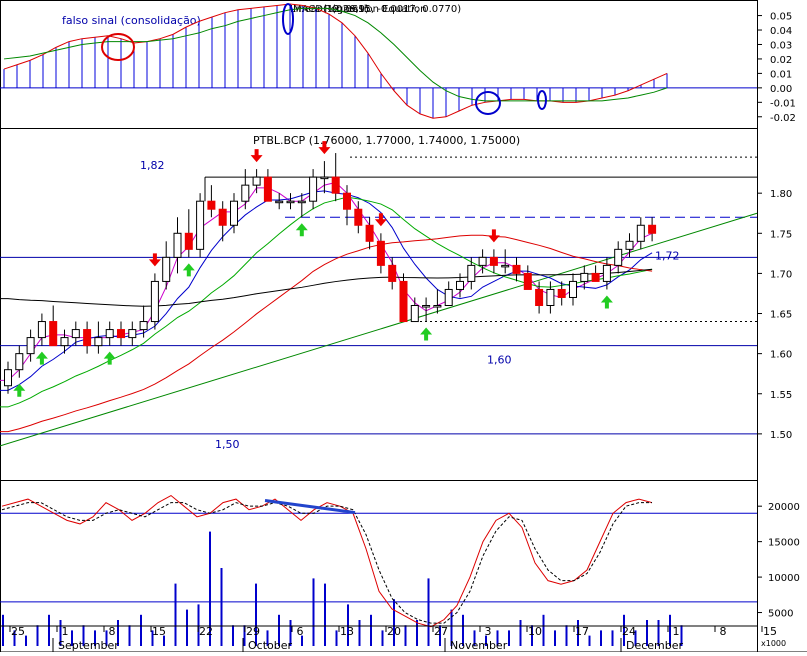  What do you see at coordinates (773, 643) in the screenshot?
I see `volume-unit-label: x1000` at bounding box center [773, 643].